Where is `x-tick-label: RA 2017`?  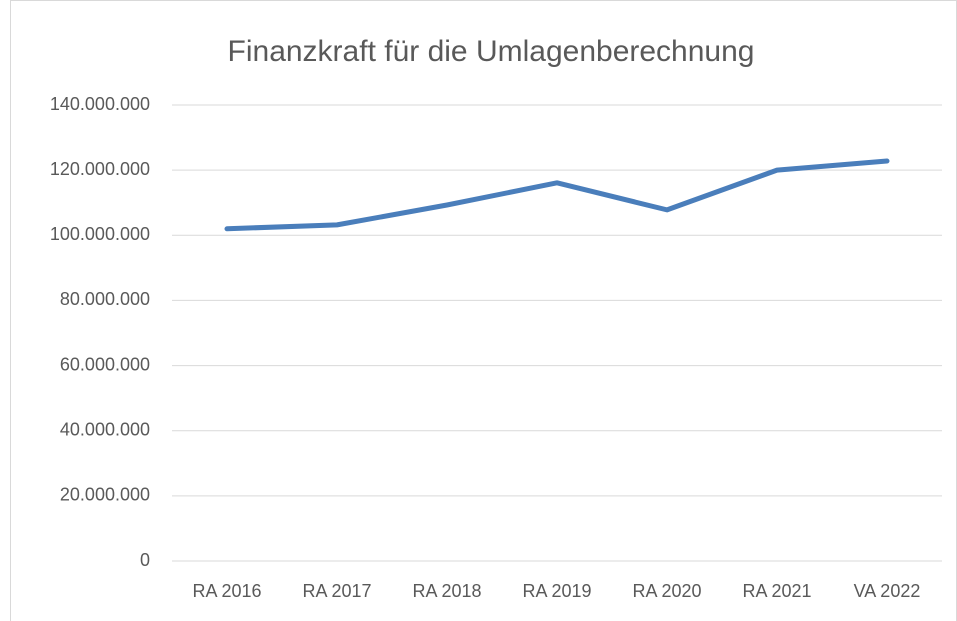
x-tick-label: RA 2017 is located at coordinates (336, 591).